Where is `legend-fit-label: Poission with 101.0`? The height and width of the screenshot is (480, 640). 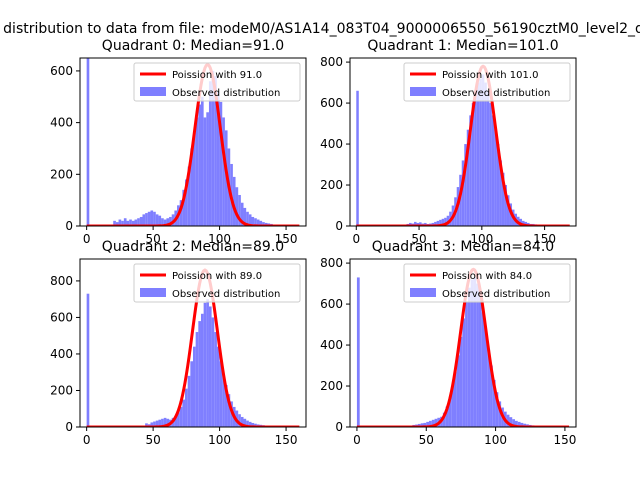
legend-fit-label: Poission with 101.0 is located at coordinates (490, 75).